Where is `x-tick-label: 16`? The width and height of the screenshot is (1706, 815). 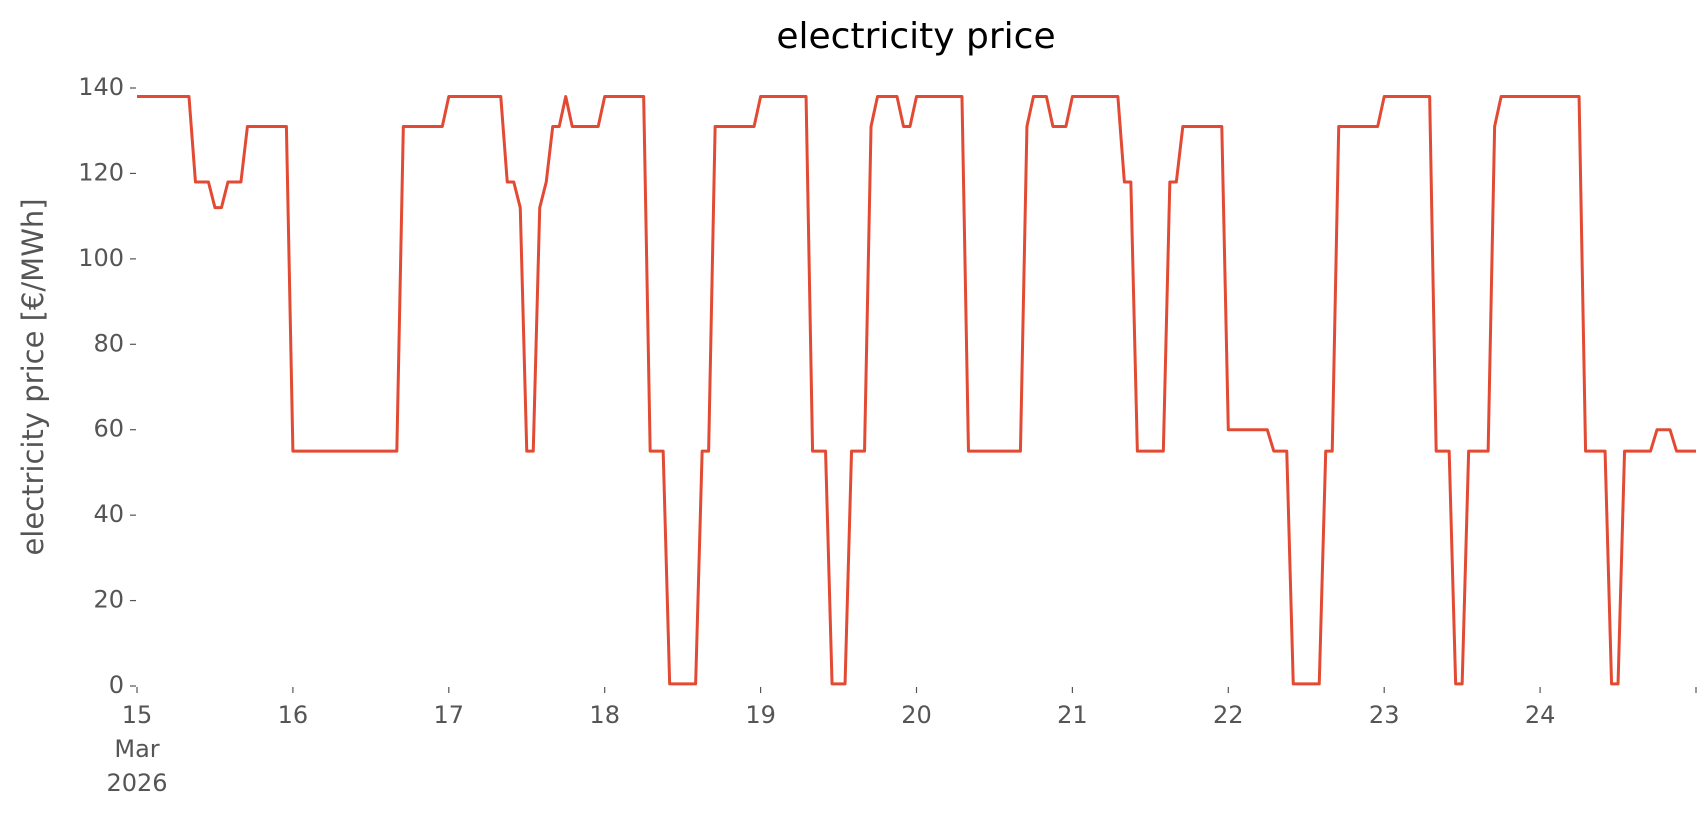
x-tick-label: 16 is located at coordinates (293, 715).